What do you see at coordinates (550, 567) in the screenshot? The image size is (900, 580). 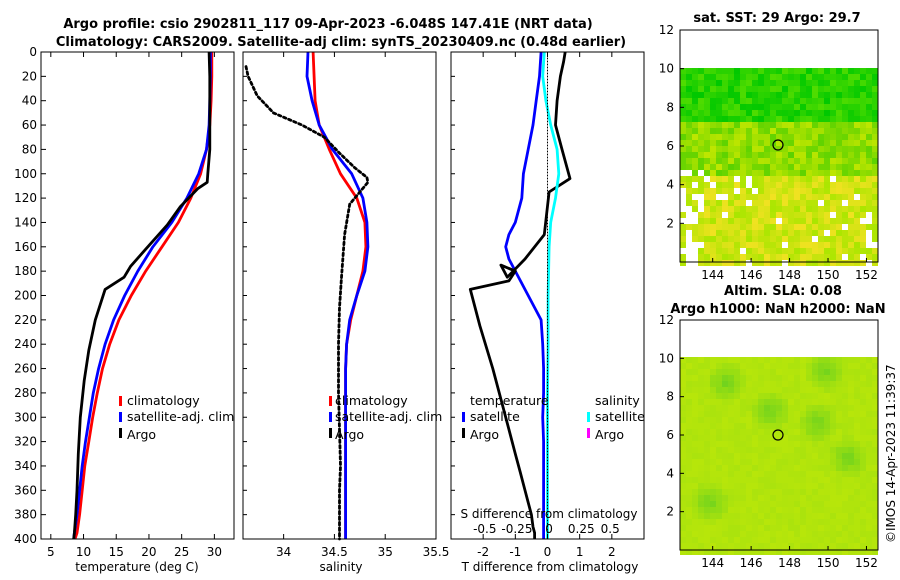 I see `t-difference-x-axis-label: T difference from climatology` at bounding box center [550, 567].